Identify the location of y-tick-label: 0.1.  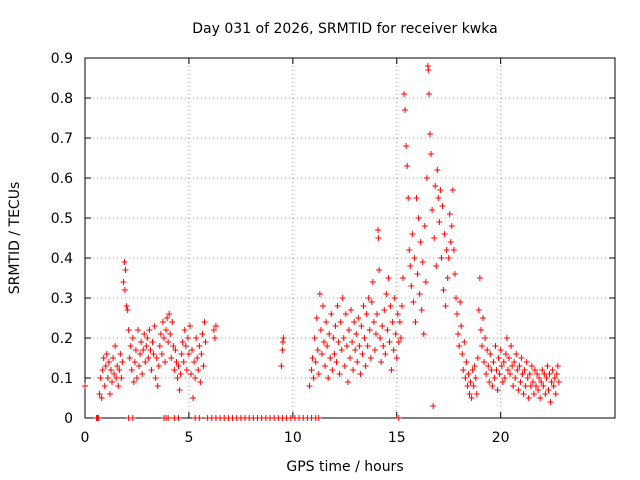
(62, 379).